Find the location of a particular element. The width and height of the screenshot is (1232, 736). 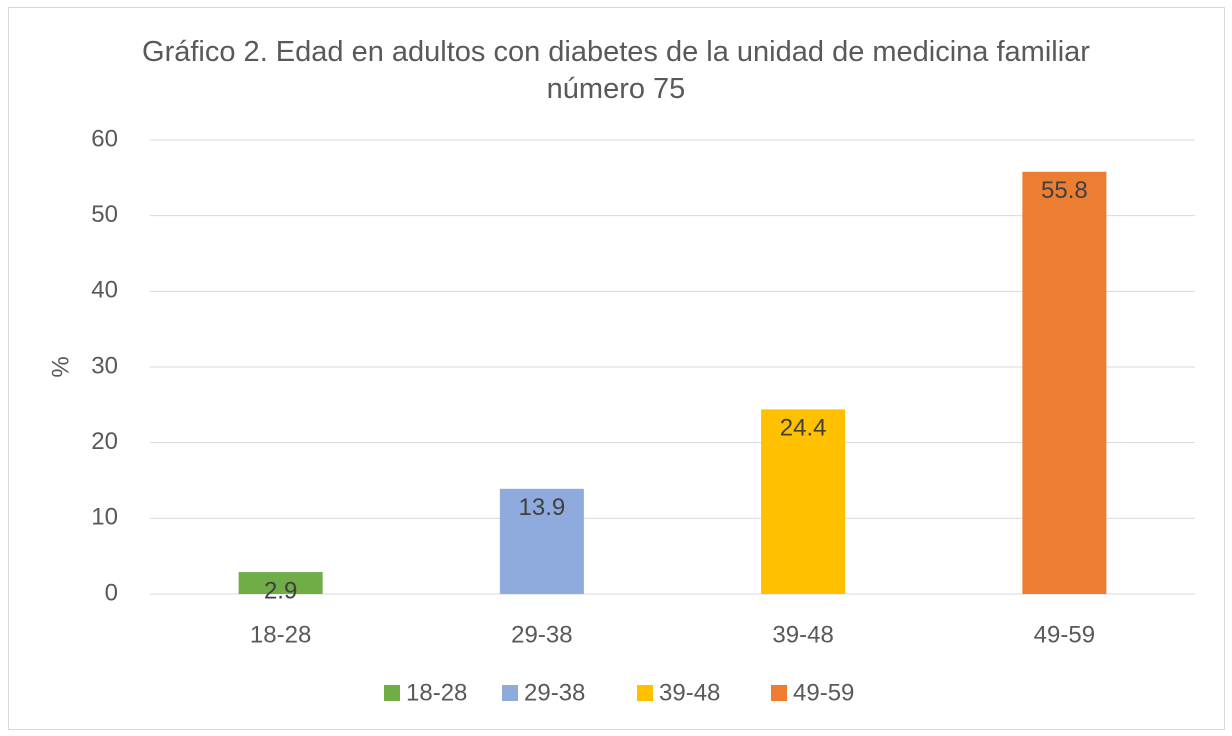

data-label: 55.8 is located at coordinates (1064, 190).